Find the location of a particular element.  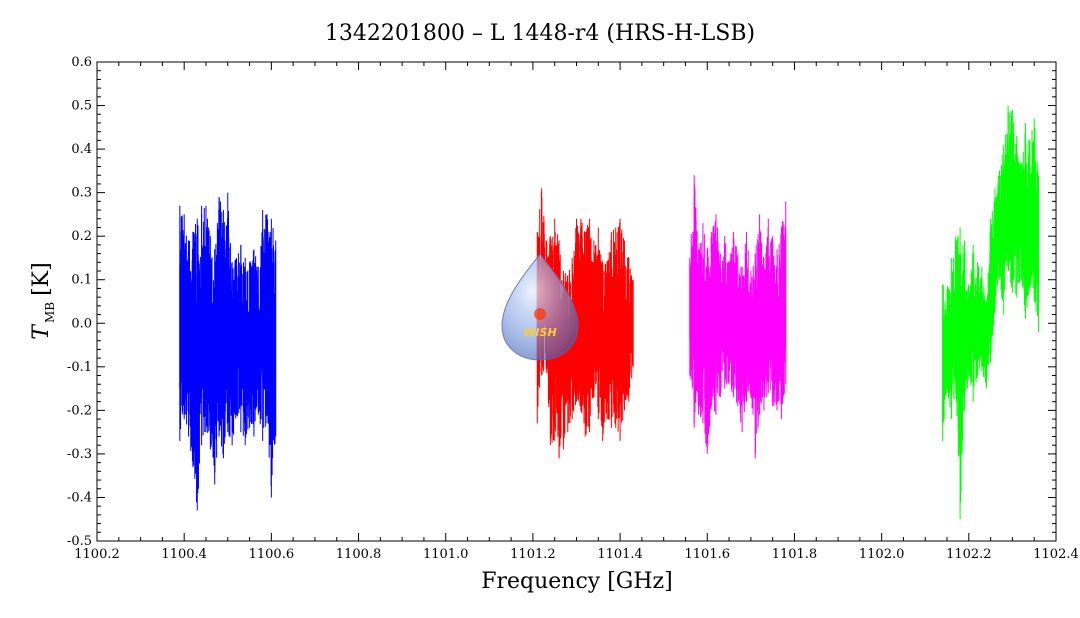

y-tick-label: 0.6 is located at coordinates (81, 62).